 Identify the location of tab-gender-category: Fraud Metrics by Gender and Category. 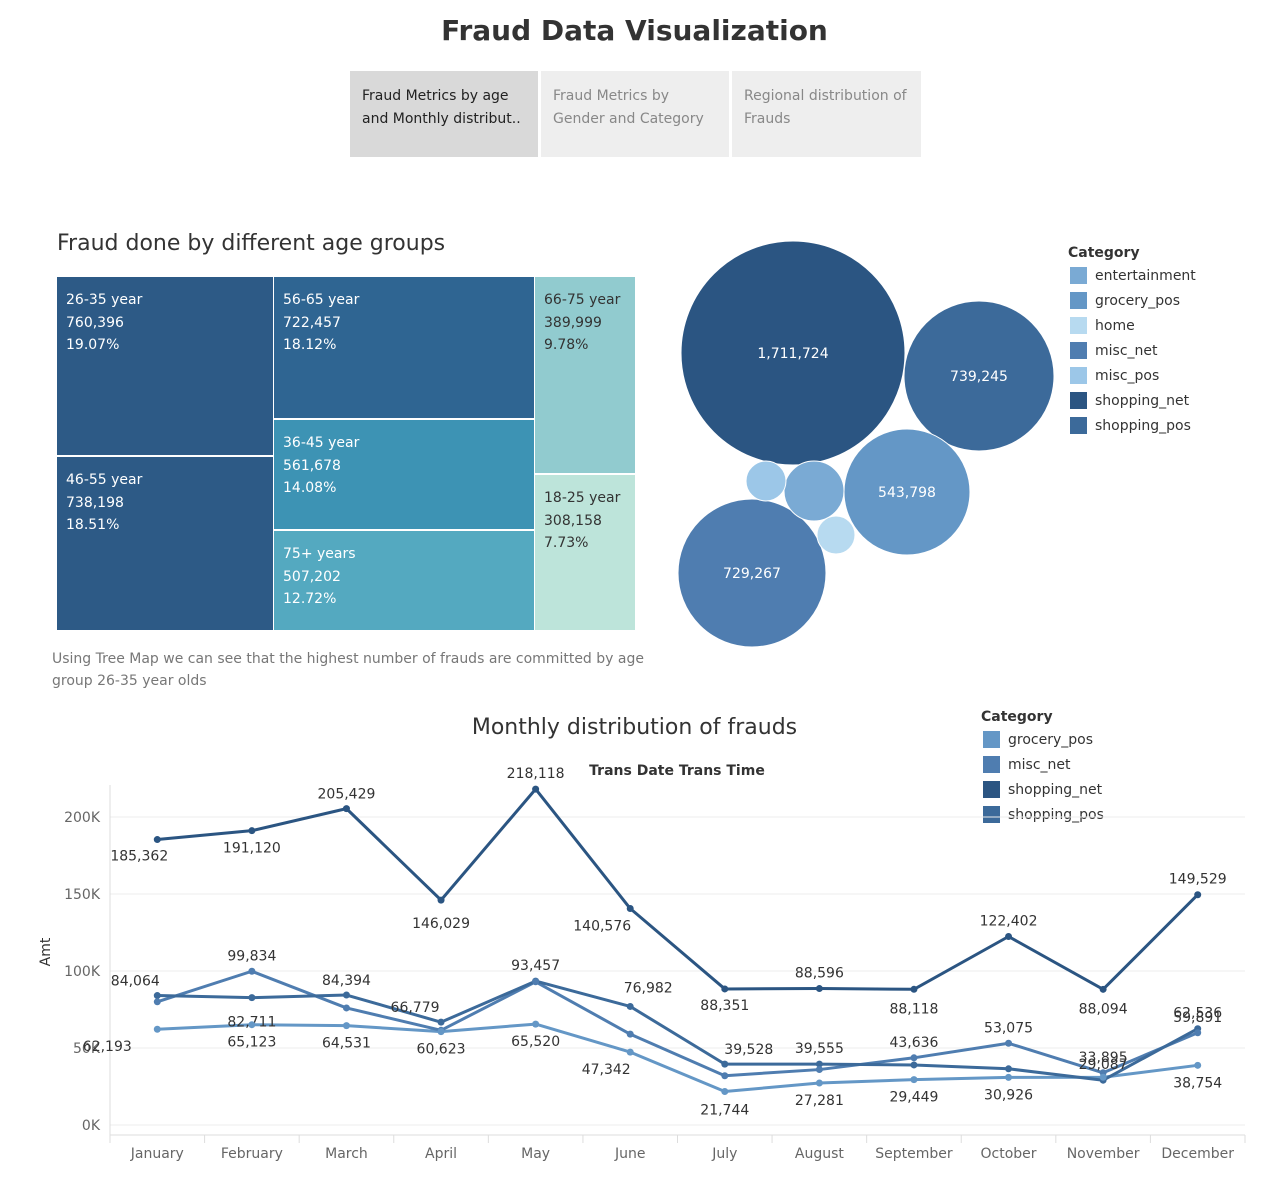
(635, 114).